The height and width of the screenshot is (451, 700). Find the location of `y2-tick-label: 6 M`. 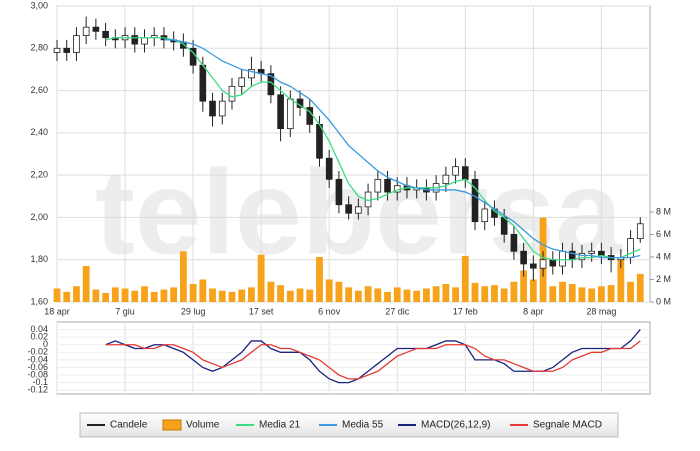

y2-tick-label: 6 M is located at coordinates (663, 234).